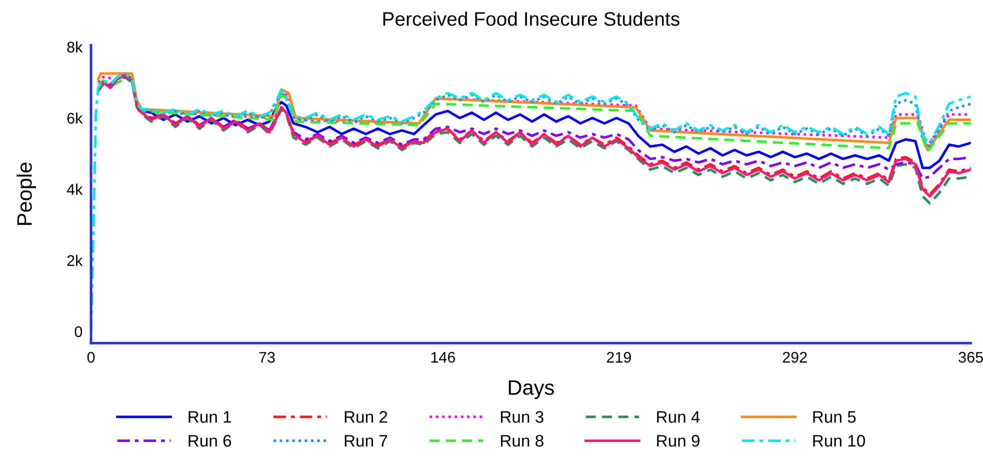  Describe the element at coordinates (618, 357) in the screenshot. I see `x-tick-label: 219` at that location.